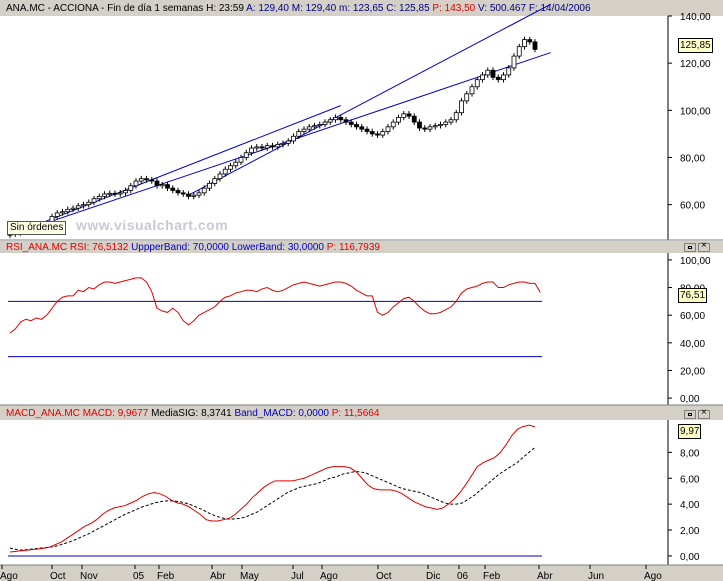 This screenshot has height=581, width=723. Describe the element at coordinates (155, 8) in the screenshot. I see `period-label: Fin de día 1 semanas` at that location.